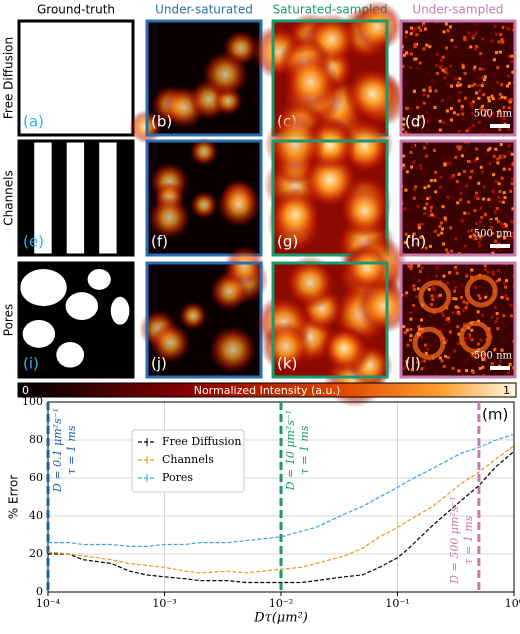 The image size is (520, 634). Describe the element at coordinates (39, 591) in the screenshot. I see `y-tick-label: 0` at that location.